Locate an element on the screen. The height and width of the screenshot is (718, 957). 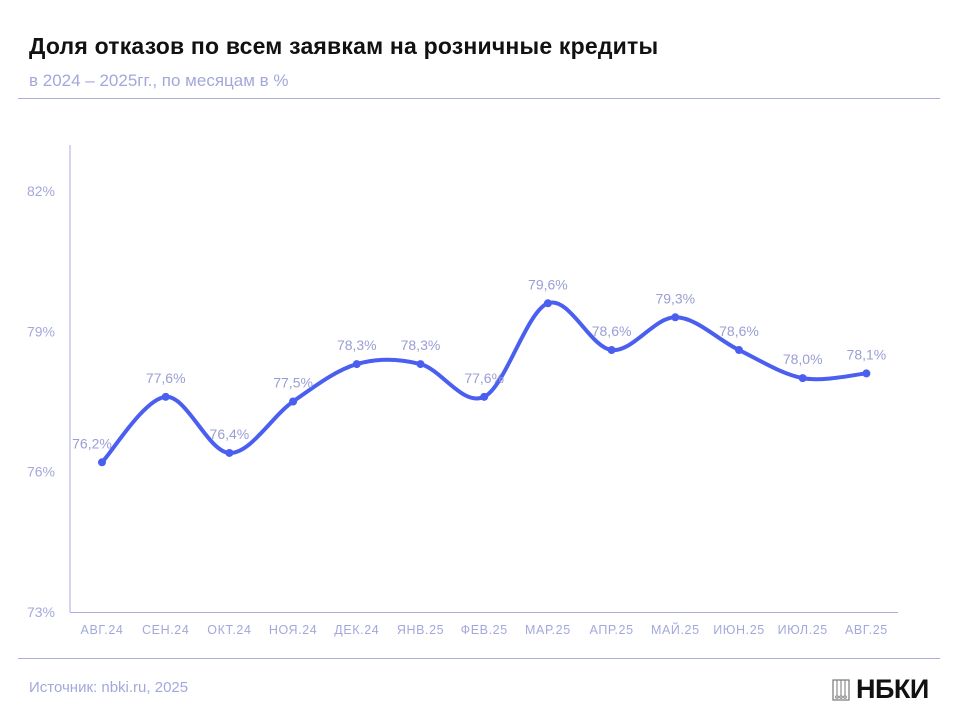
data-label: 76,2% is located at coordinates (92, 443).